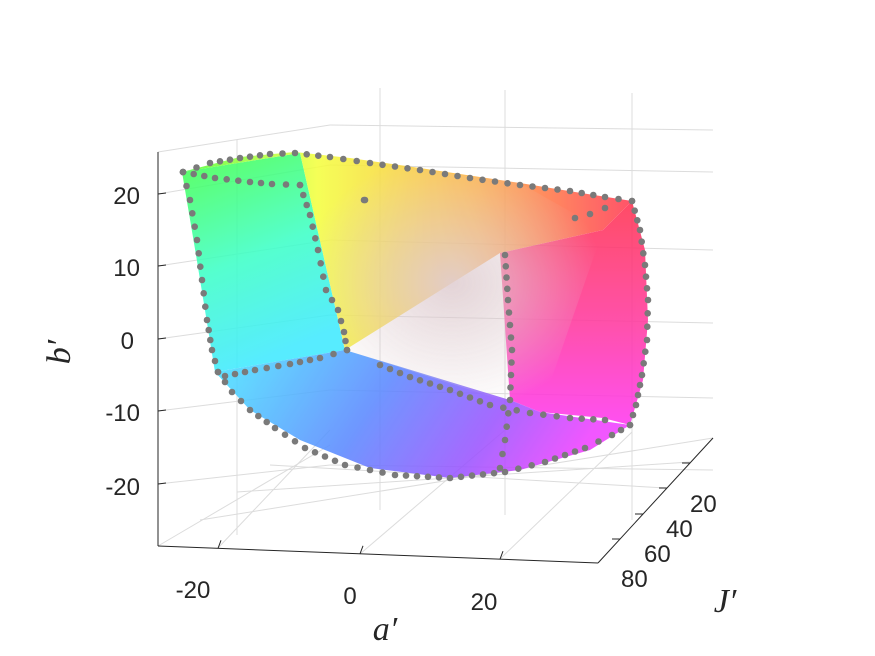  Describe the element at coordinates (634, 579) in the screenshot. I see `y-tick-label: 80` at that location.